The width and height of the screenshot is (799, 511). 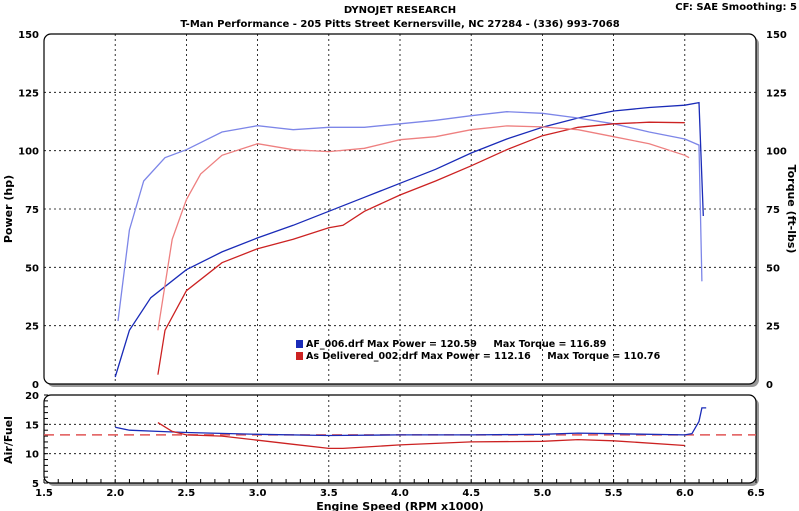 I want to click on power-axis-label: Power (hp), so click(x=8, y=209).